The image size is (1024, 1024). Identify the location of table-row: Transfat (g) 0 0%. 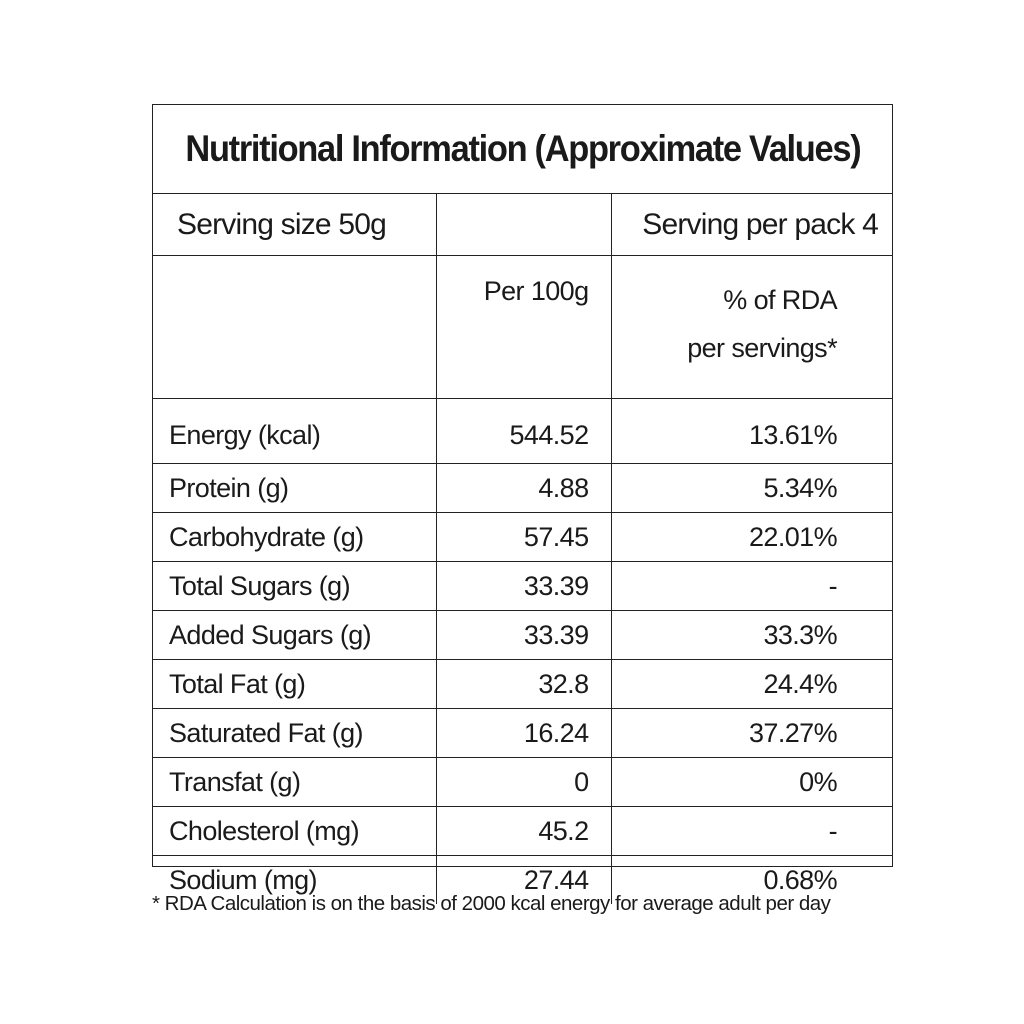
(522, 782).